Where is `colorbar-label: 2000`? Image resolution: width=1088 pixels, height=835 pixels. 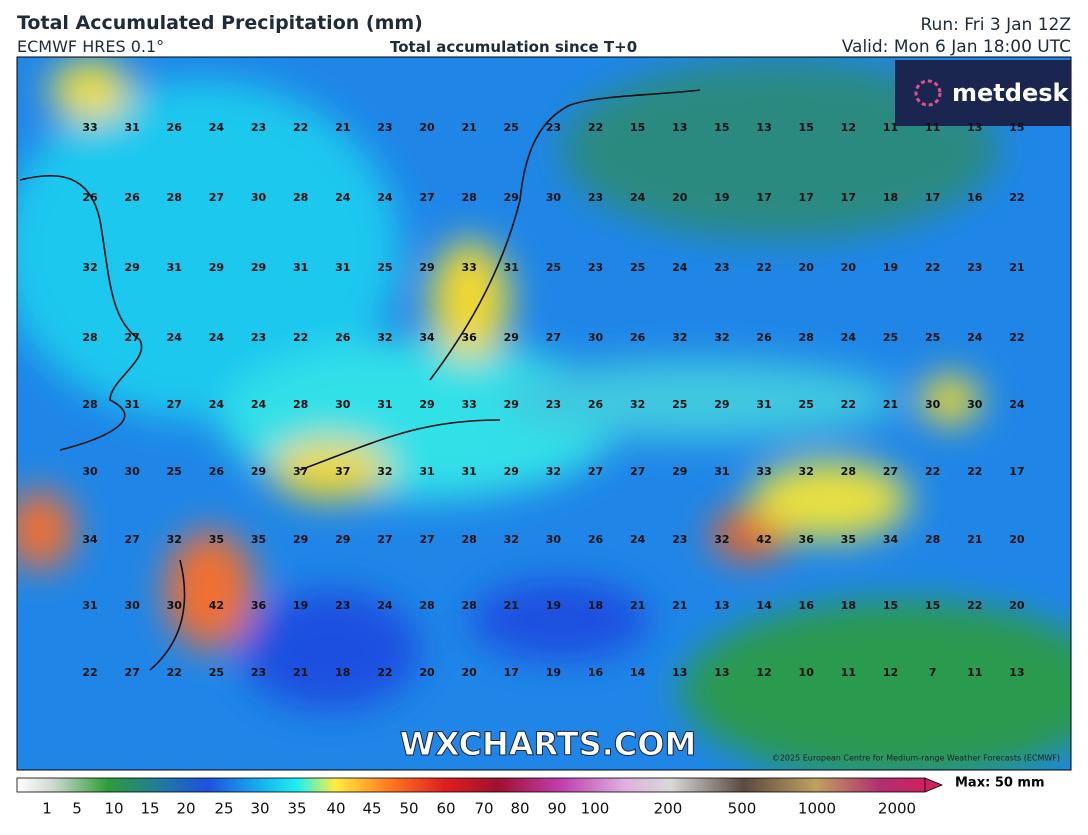 colorbar-label: 2000 is located at coordinates (897, 809).